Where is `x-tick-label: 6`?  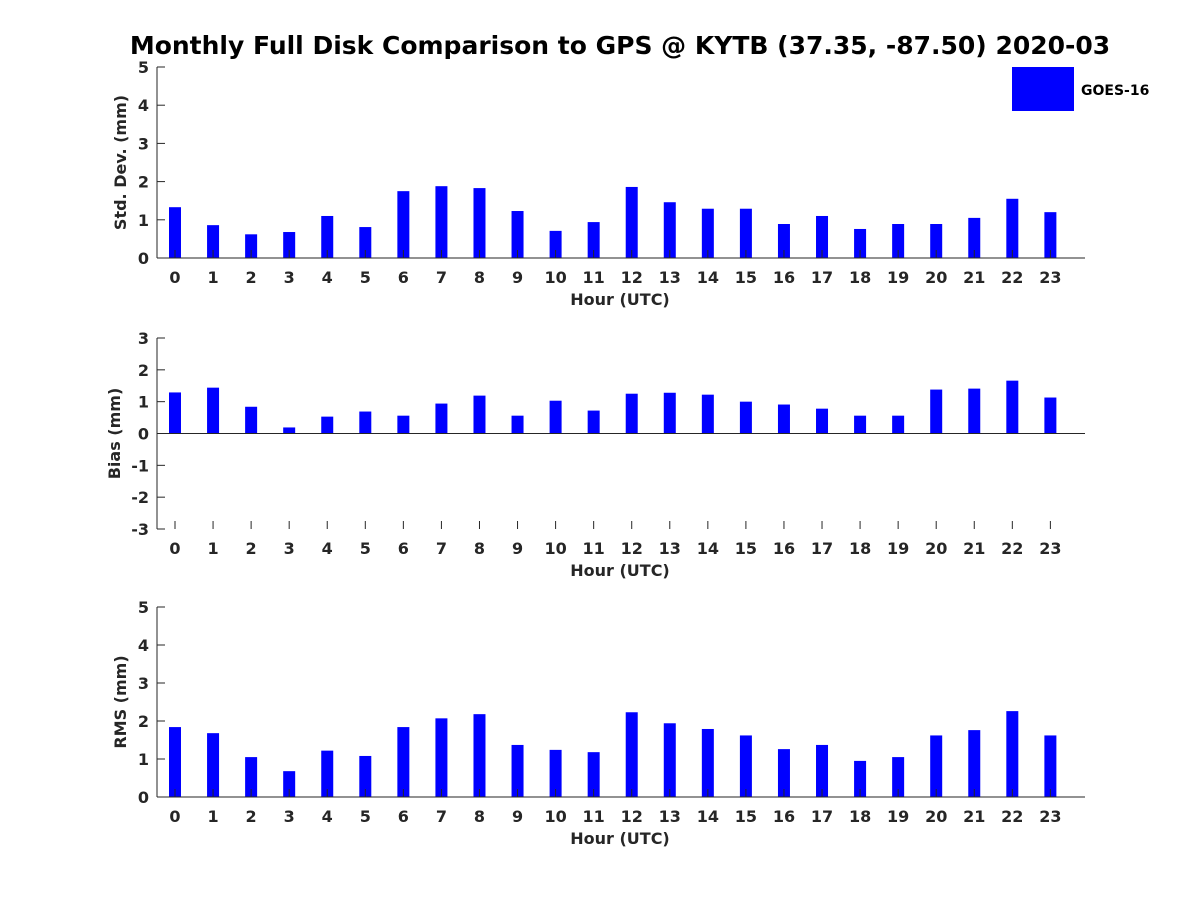
x-tick-label: 6 is located at coordinates (403, 816).